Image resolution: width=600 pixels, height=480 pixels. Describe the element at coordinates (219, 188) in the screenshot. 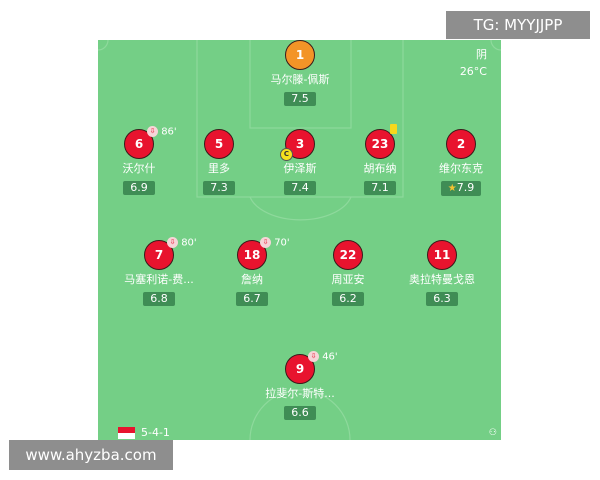

I see `player-rating: 7.3` at that location.